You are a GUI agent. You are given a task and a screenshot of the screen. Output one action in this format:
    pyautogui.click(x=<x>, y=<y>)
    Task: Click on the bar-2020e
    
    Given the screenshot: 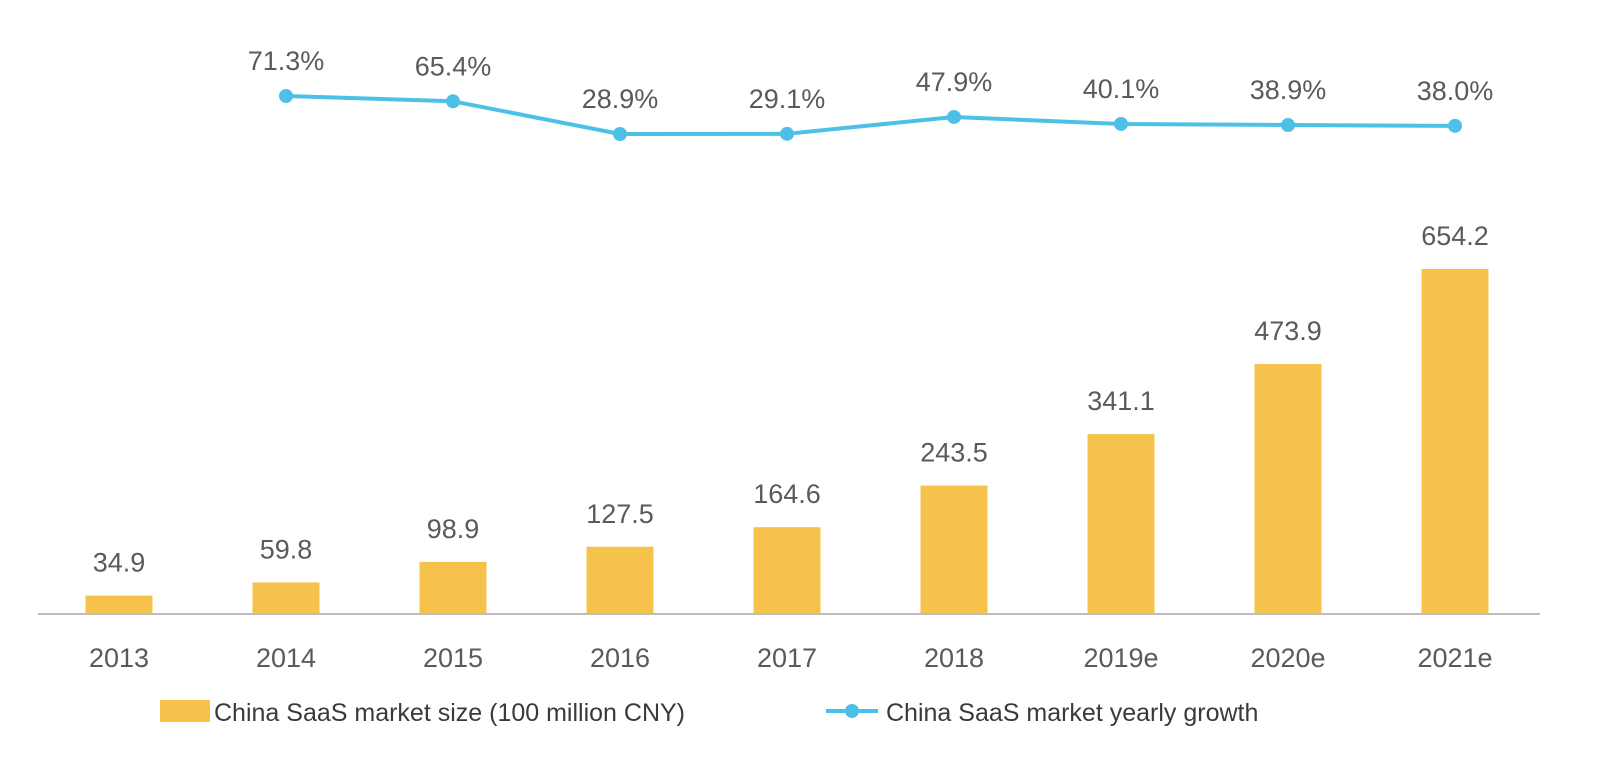 What is the action you would take?
    pyautogui.click(x=1288, y=489)
    